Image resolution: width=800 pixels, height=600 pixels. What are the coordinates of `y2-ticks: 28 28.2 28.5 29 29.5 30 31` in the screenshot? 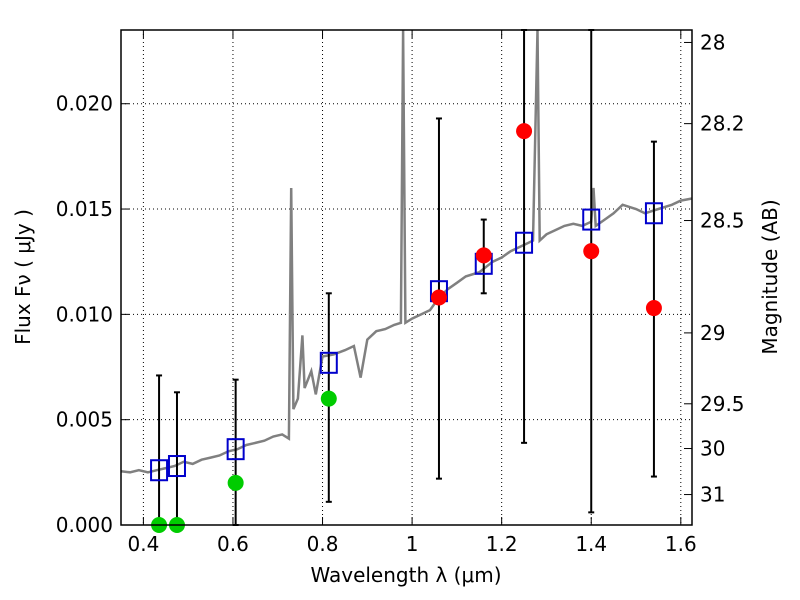 It's located at (714, 268).